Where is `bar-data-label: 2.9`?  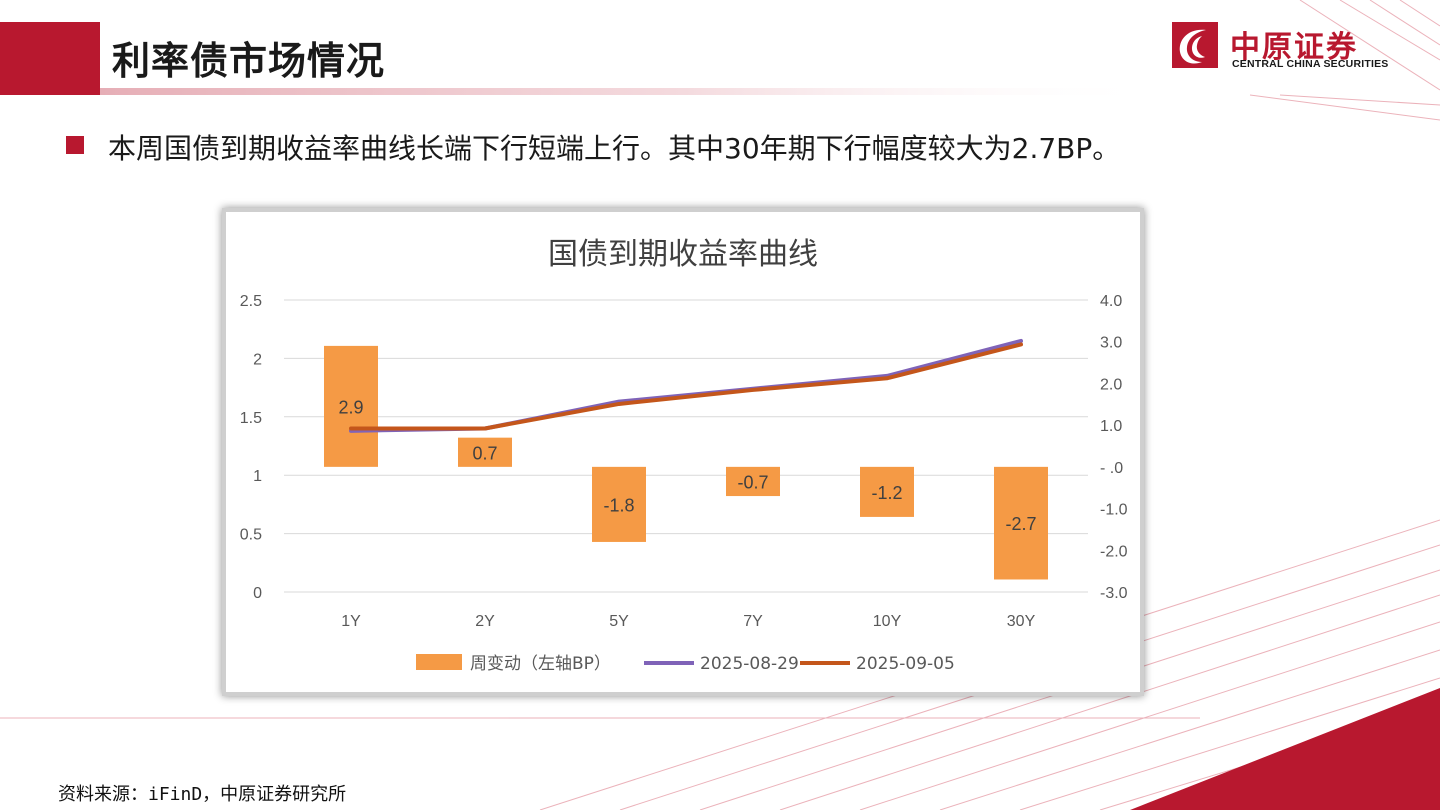
bar-data-label: 2.9 is located at coordinates (350, 407).